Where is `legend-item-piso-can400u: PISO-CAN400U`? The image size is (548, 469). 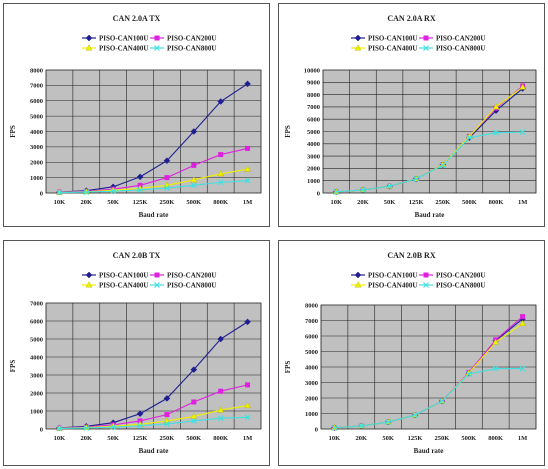
legend-item-piso-can400u: PISO-CAN400U is located at coordinates (384, 285).